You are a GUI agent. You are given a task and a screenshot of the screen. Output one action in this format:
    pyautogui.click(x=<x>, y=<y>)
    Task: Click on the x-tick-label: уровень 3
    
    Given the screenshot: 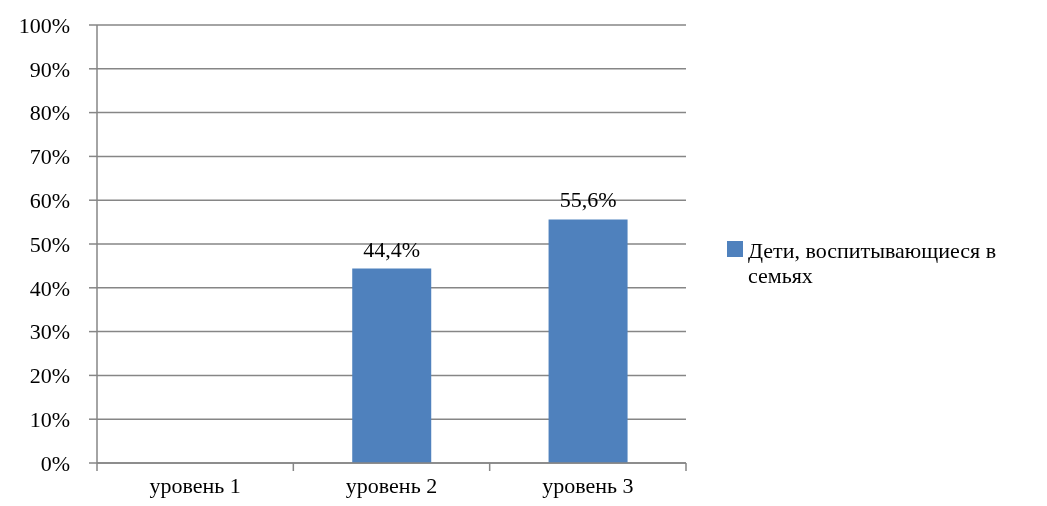 What is the action you would take?
    pyautogui.click(x=588, y=485)
    